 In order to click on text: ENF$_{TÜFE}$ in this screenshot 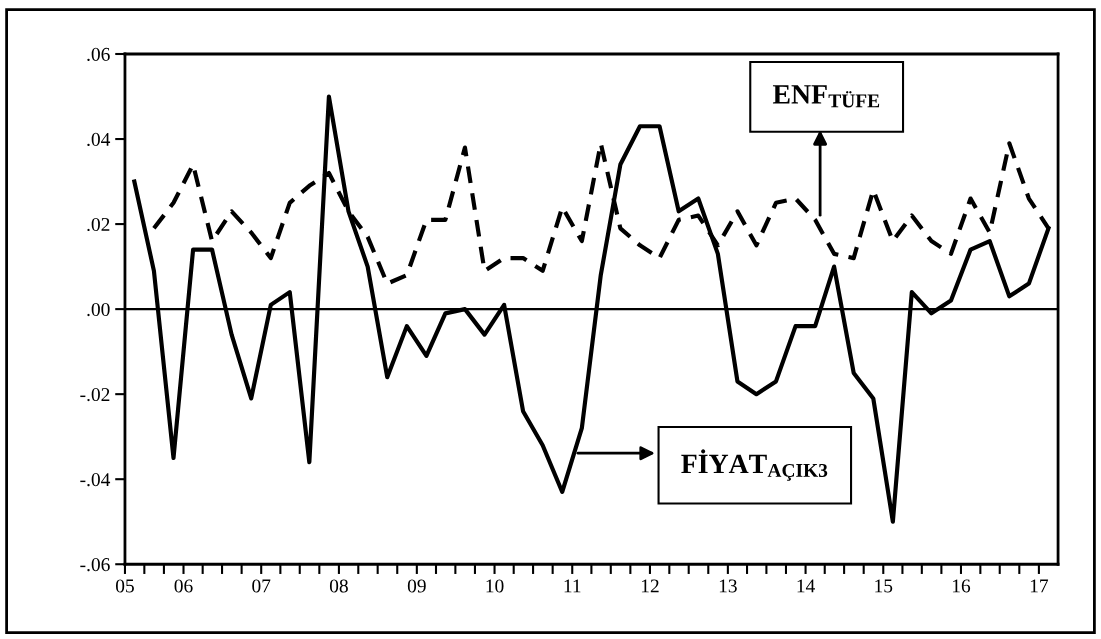, I will do `click(826, 96)`.